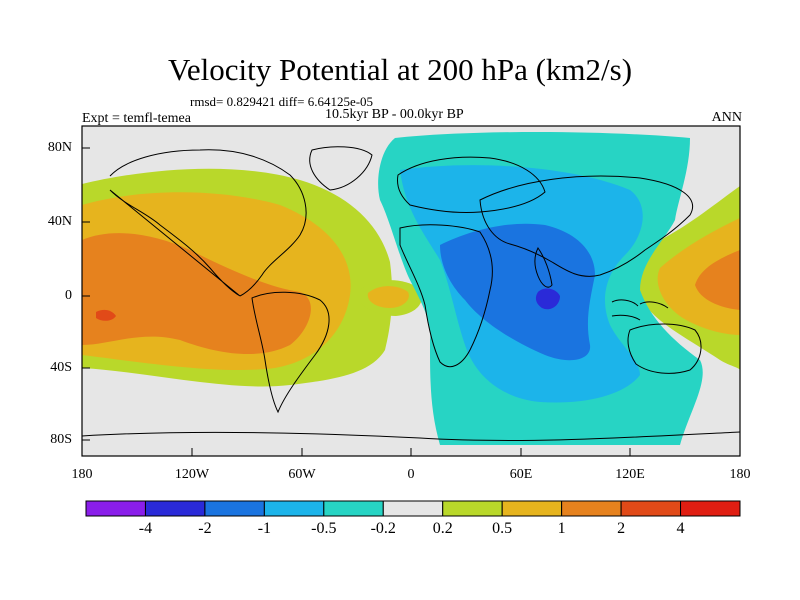  Describe the element at coordinates (192, 474) in the screenshot. I see `lon-label-120w: 120W` at that location.